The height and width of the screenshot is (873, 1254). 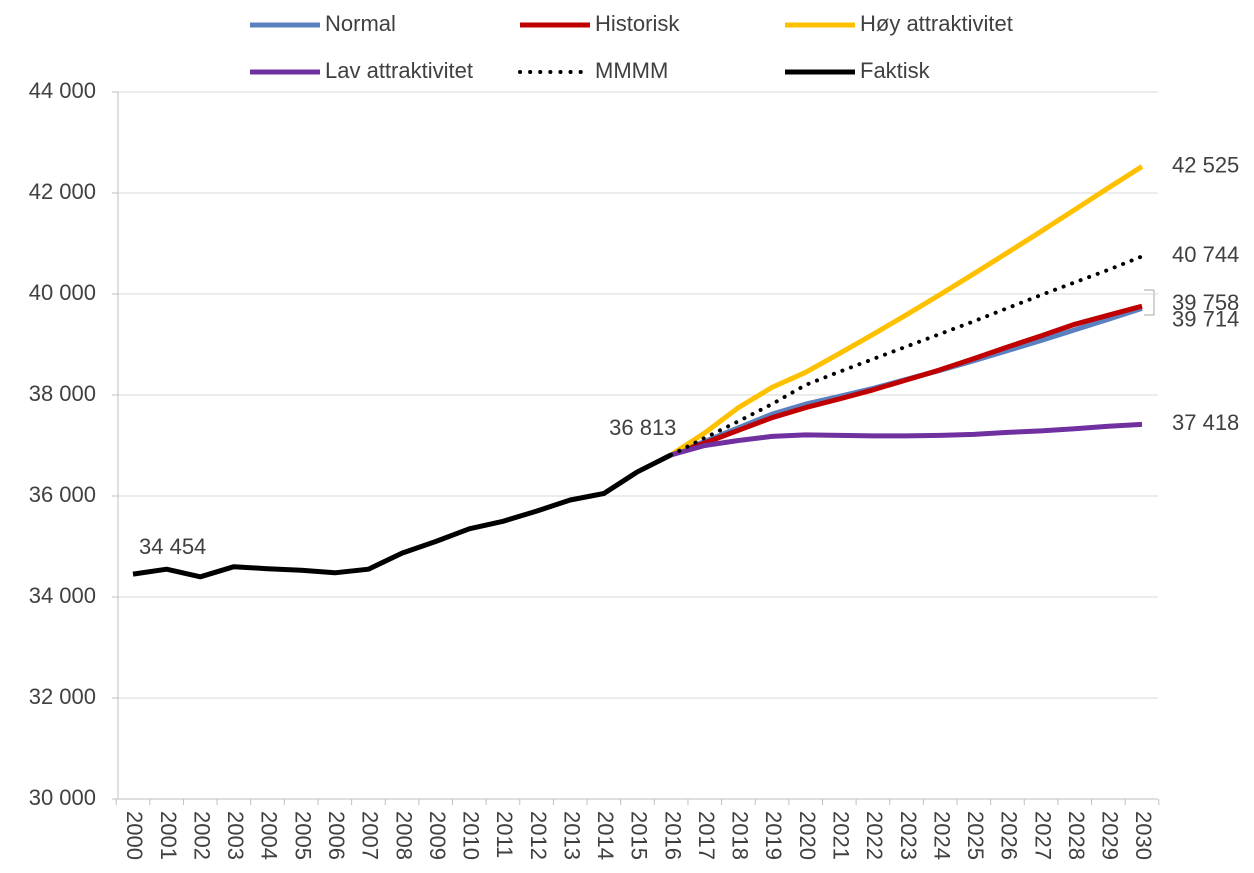 I want to click on legend-label: Høy attraktivitet, so click(x=936, y=23).